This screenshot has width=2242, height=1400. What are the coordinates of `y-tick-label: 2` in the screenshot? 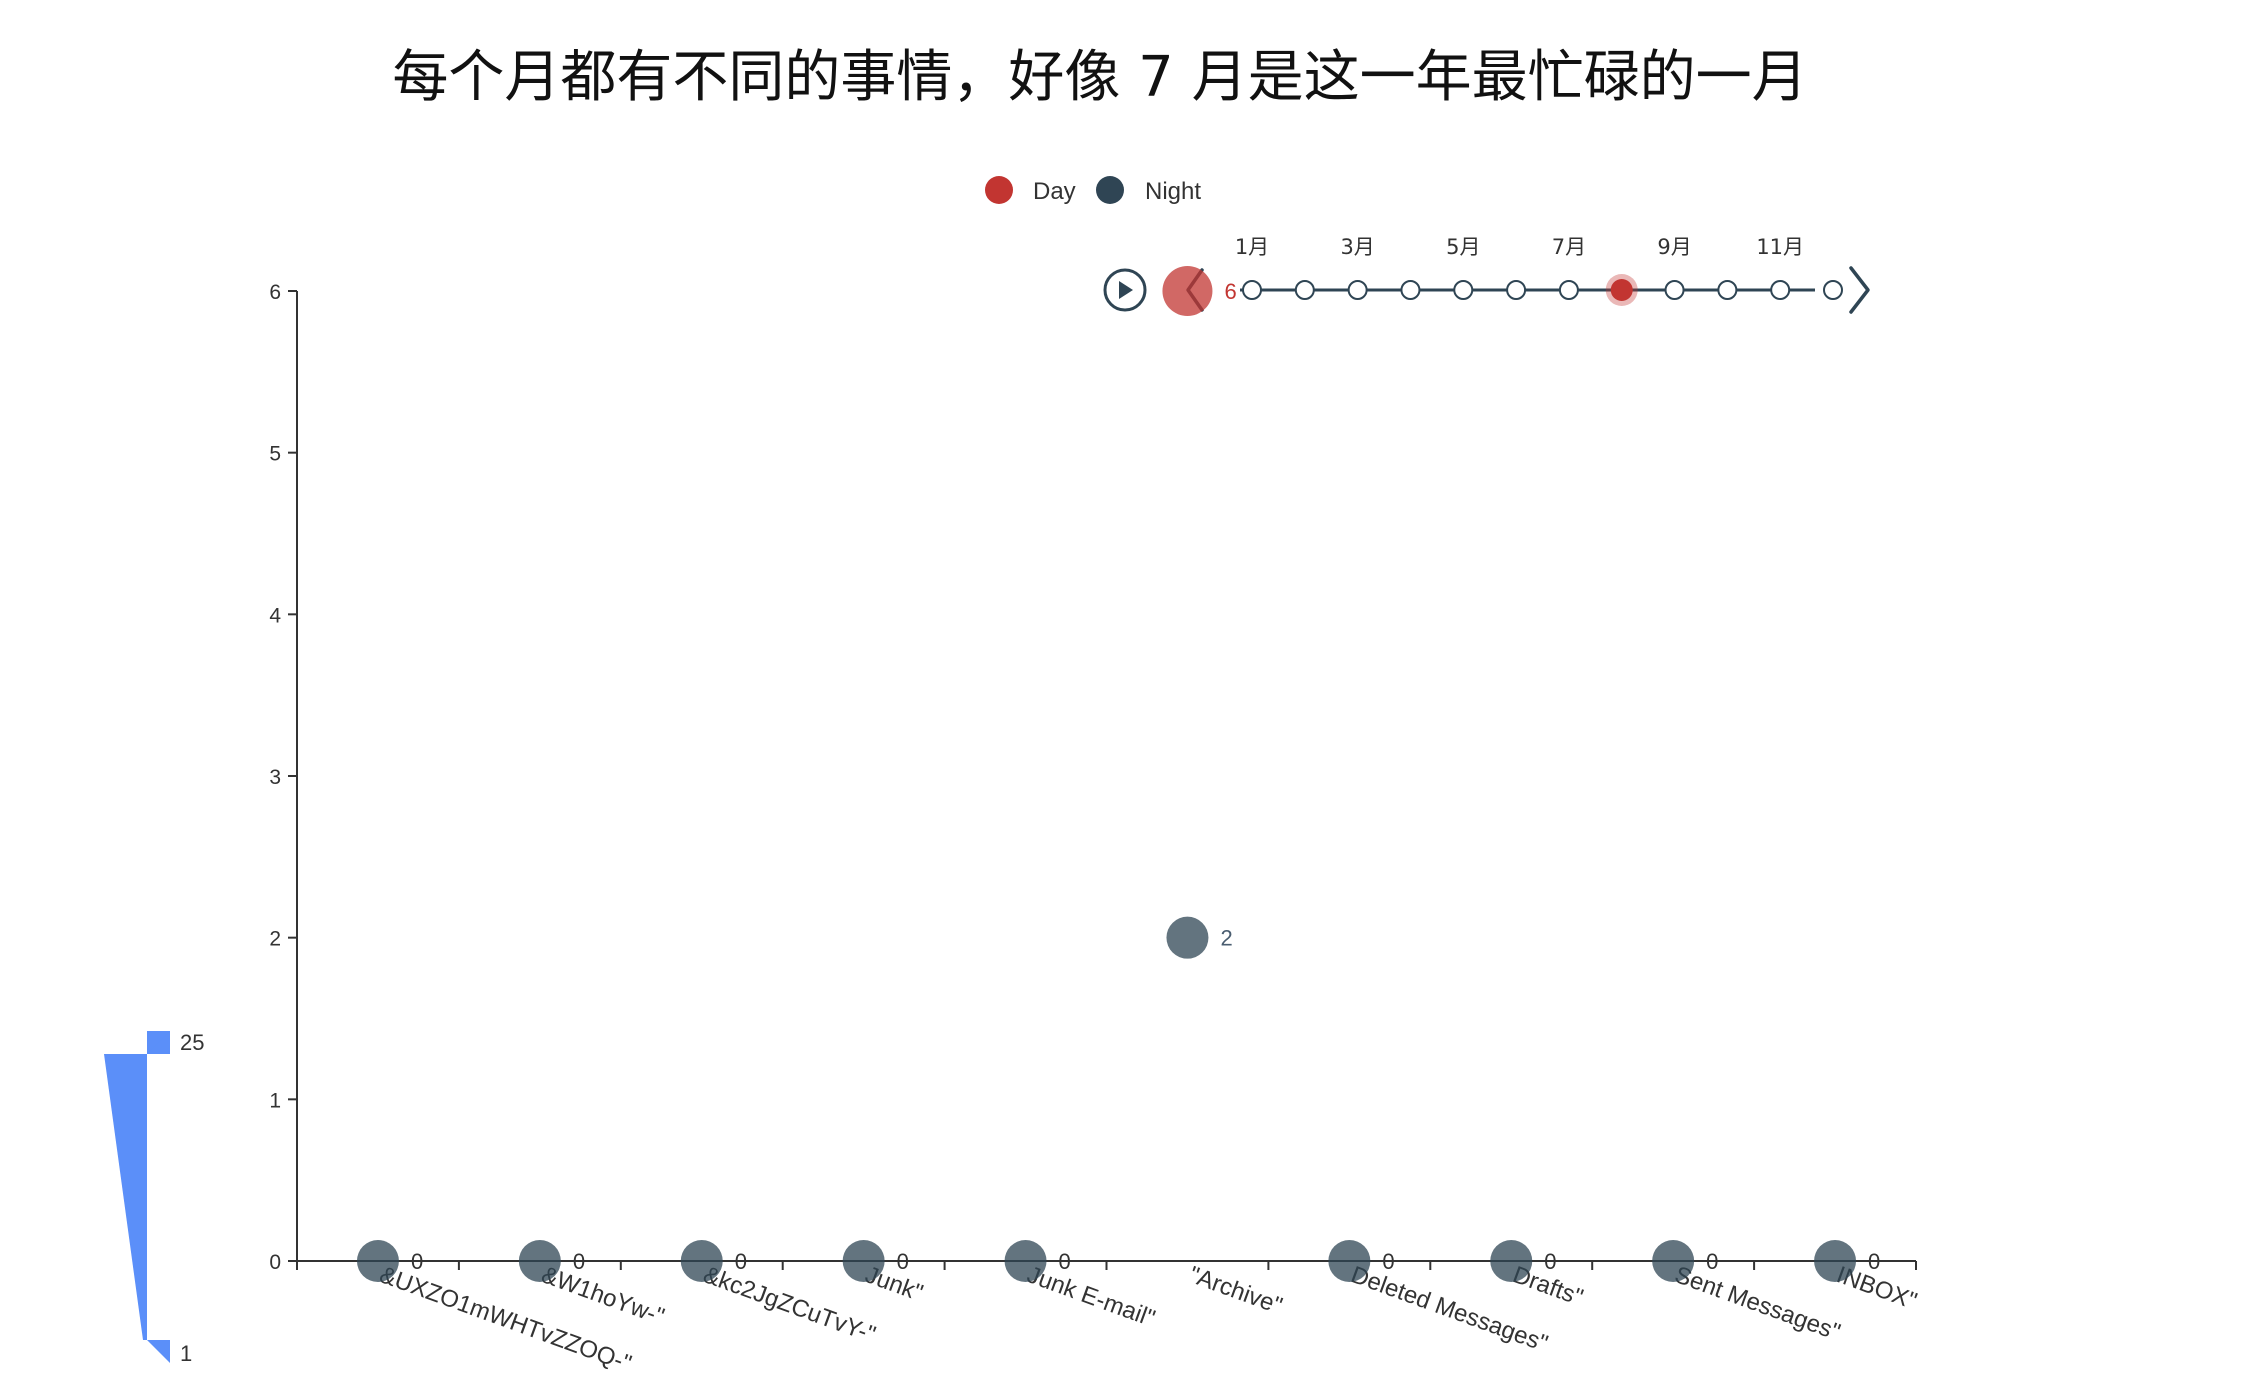 It's located at (275, 939).